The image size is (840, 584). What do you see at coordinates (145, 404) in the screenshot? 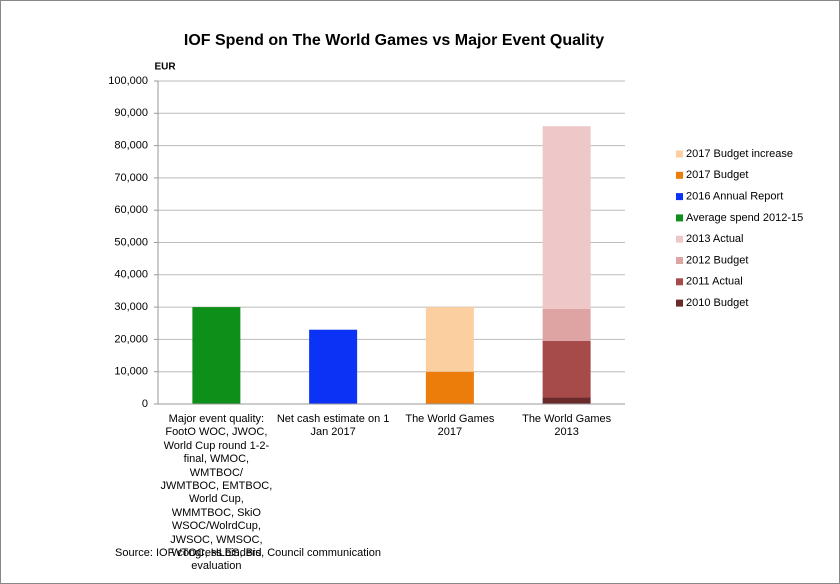
I see `y-tick-label: 0` at bounding box center [145, 404].